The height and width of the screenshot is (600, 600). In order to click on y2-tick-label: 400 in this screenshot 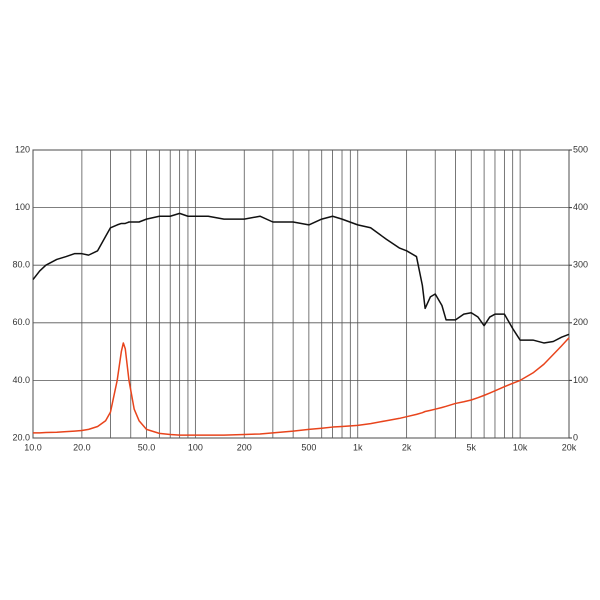, I will do `click(580, 207)`.